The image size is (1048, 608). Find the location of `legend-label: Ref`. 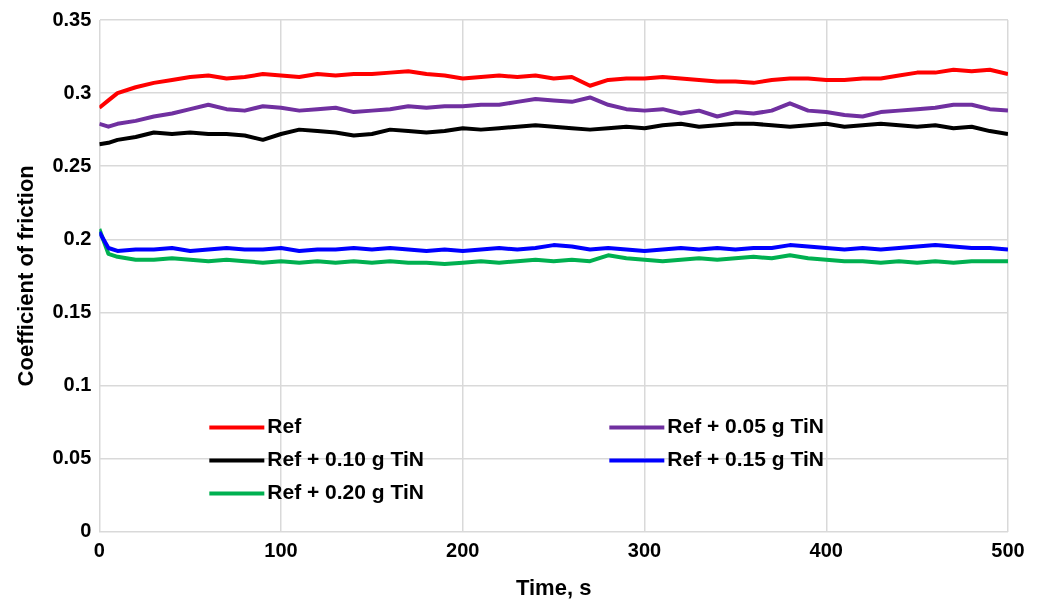

legend-label: Ref is located at coordinates (285, 426).